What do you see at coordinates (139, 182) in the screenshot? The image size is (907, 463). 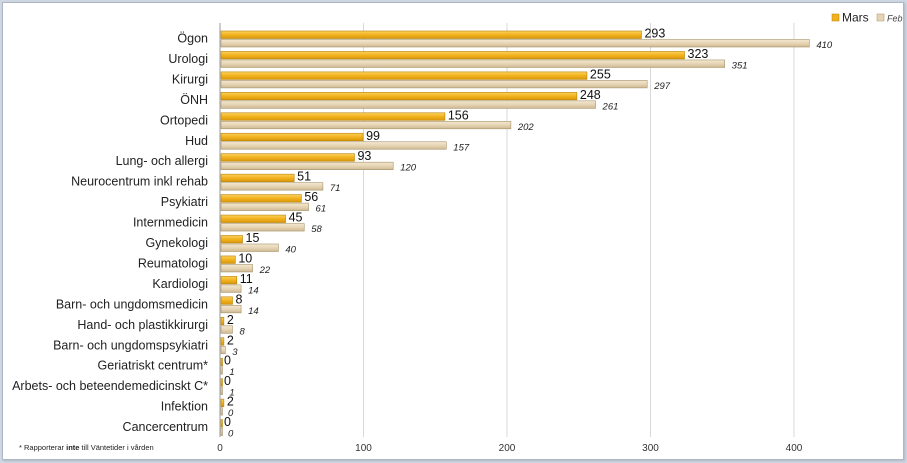 I see `category-label: Neurocentrum inkl rehab` at bounding box center [139, 182].